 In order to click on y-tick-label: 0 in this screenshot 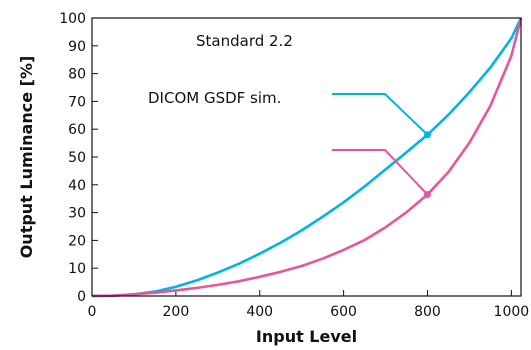, I will do `click(81, 297)`.